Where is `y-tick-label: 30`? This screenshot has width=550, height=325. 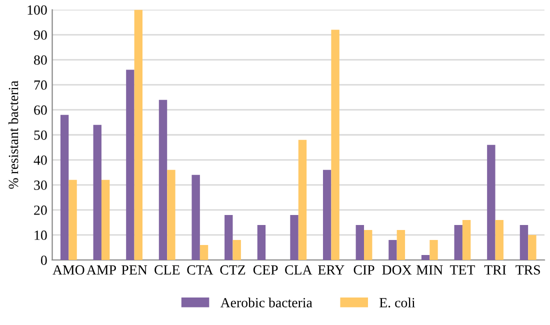 y-tick-label: 30 is located at coordinates (40, 185).